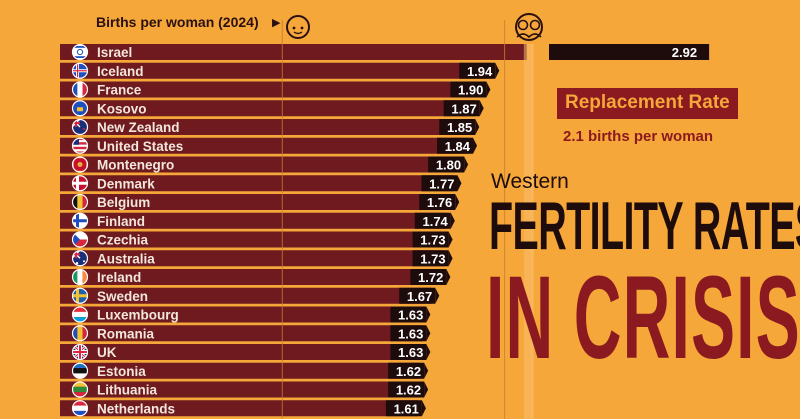 This screenshot has width=800, height=419. What do you see at coordinates (177, 22) in the screenshot?
I see `chart-header: Births per woman (2024)` at bounding box center [177, 22].